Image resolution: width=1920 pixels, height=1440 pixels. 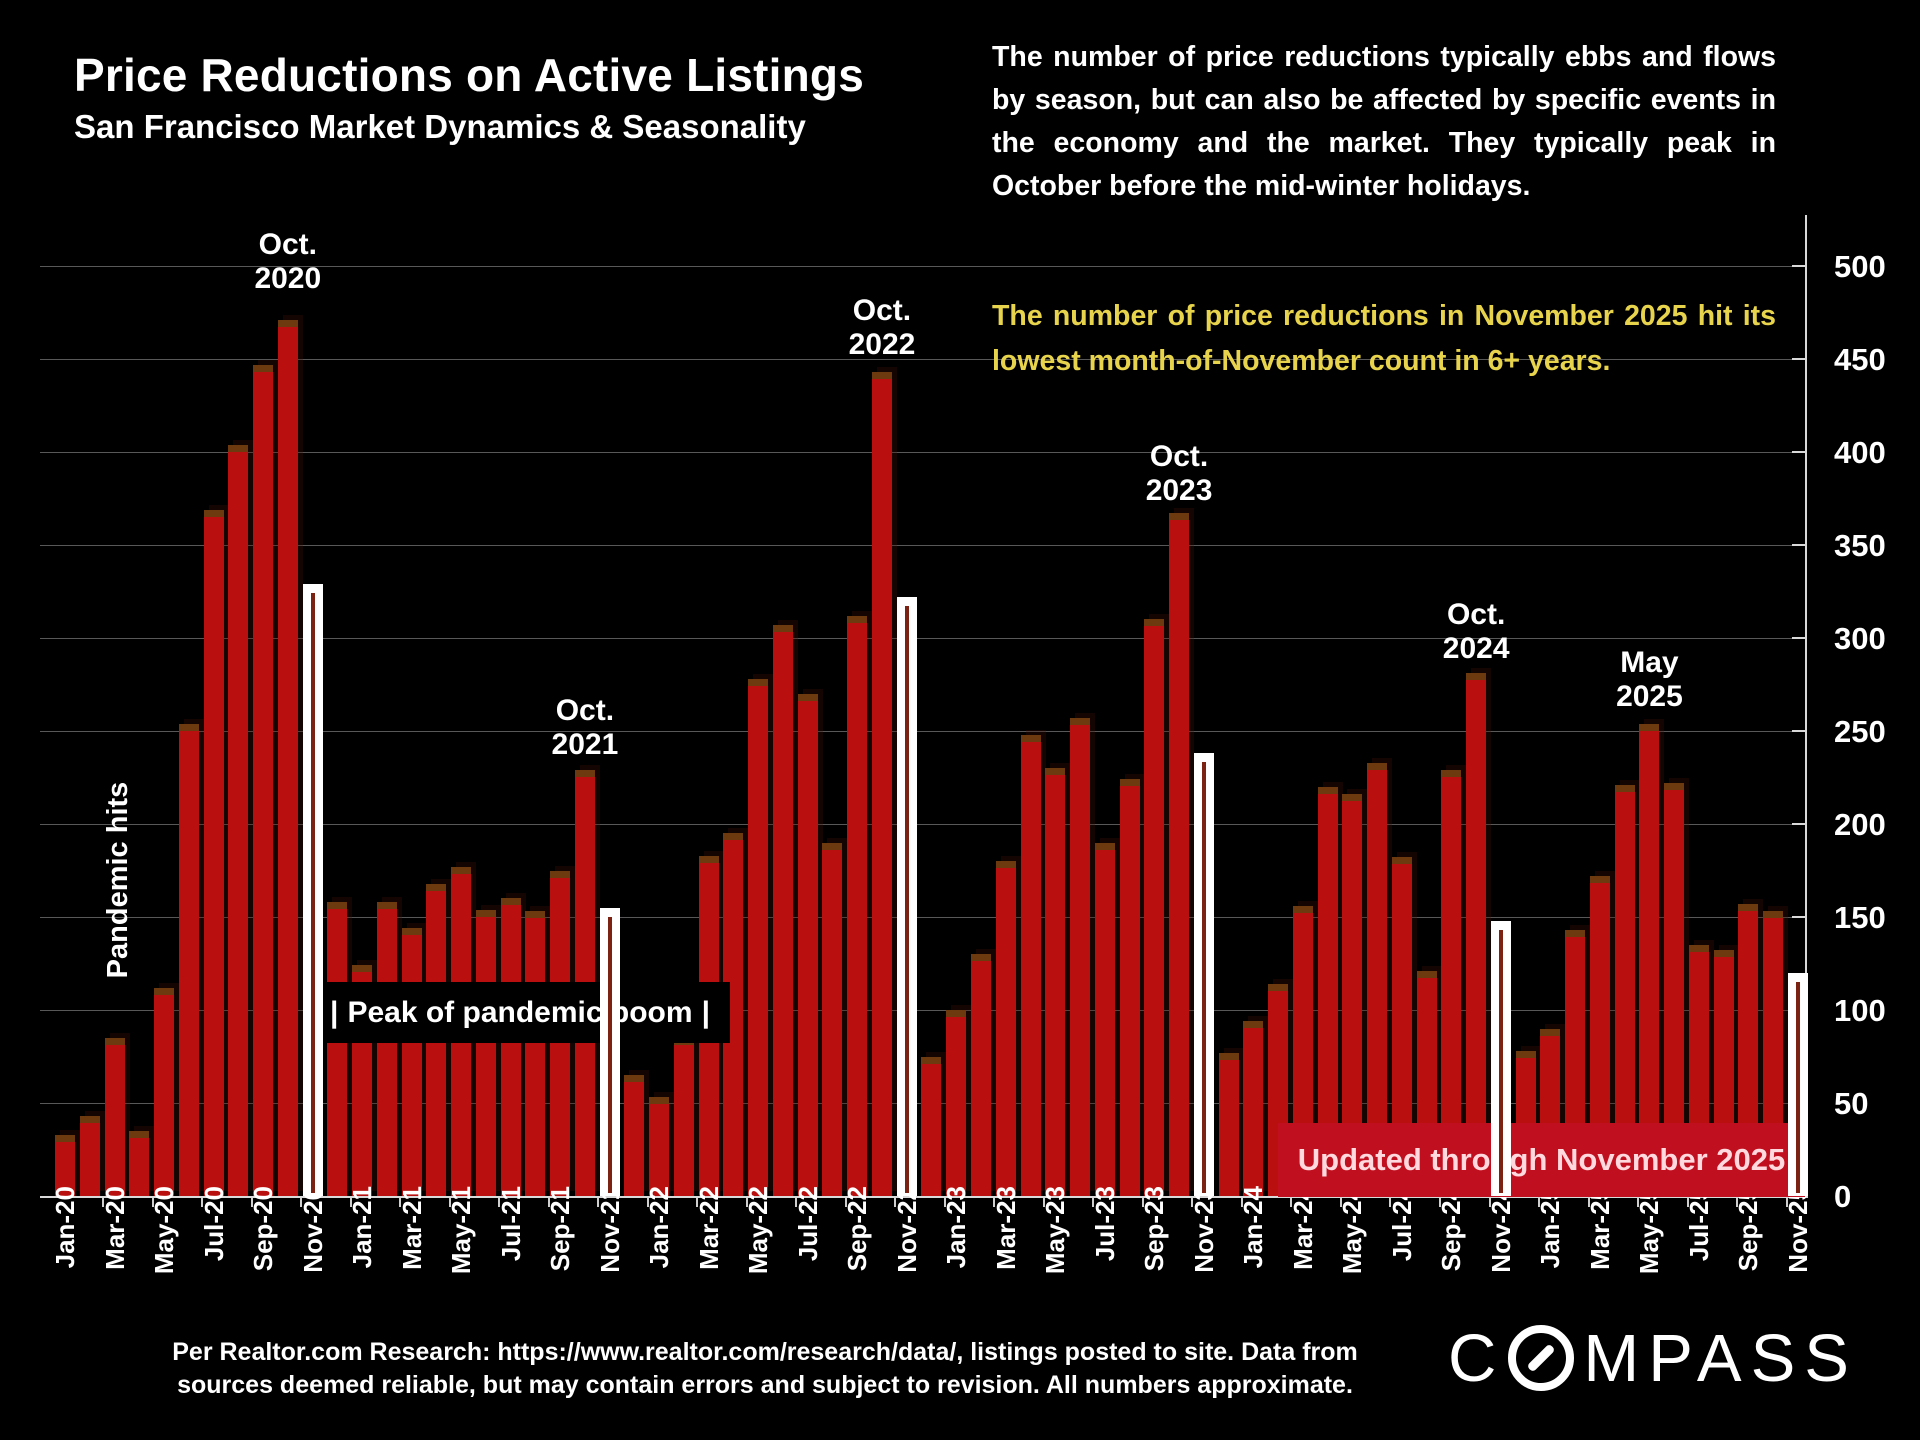 What do you see at coordinates (1401, 1224) in the screenshot?
I see `x-axis-label-Jul-24: Jul-24` at bounding box center [1401, 1224].